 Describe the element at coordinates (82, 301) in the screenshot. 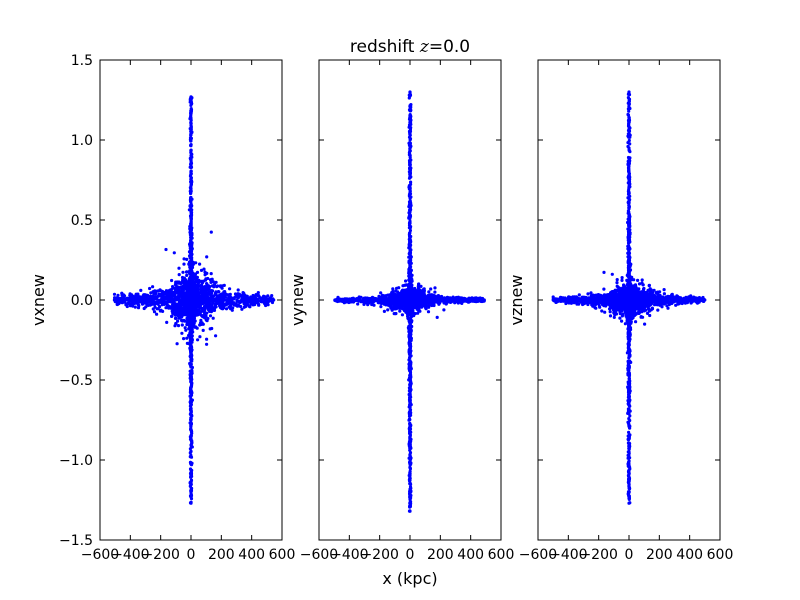

I see `y-tick-label: 0.0` at that location.